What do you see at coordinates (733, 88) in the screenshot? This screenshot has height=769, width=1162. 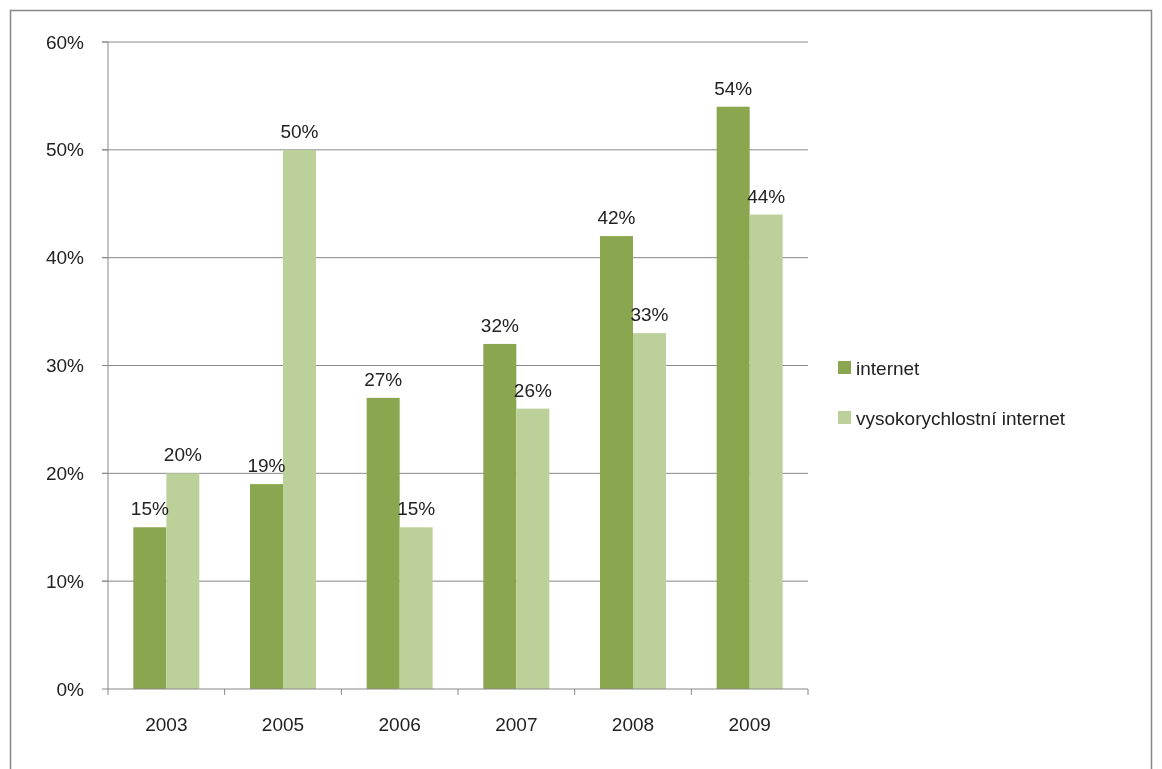 I see `data-label: 54%` at bounding box center [733, 88].